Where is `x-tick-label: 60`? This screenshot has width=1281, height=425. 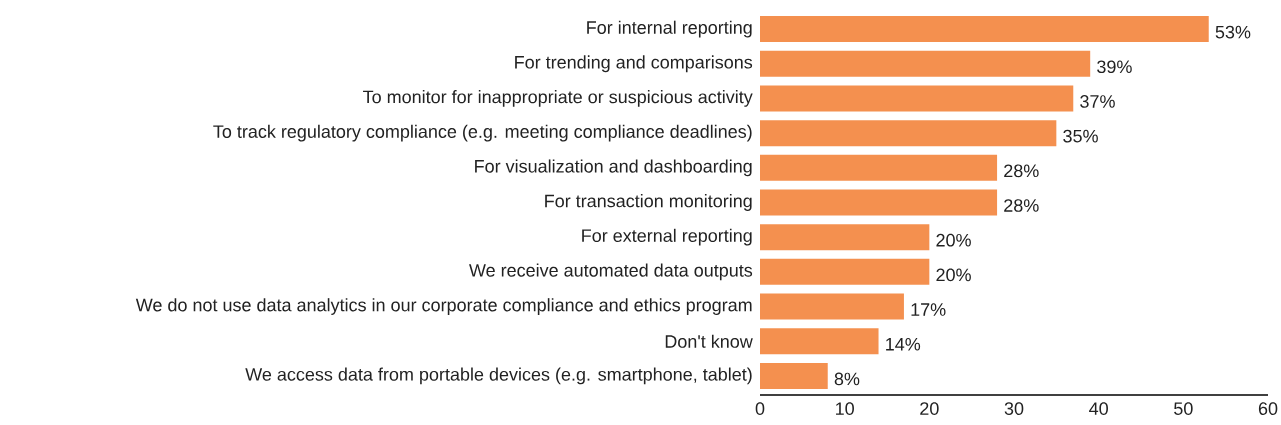
x-tick-label: 60 is located at coordinates (1268, 408).